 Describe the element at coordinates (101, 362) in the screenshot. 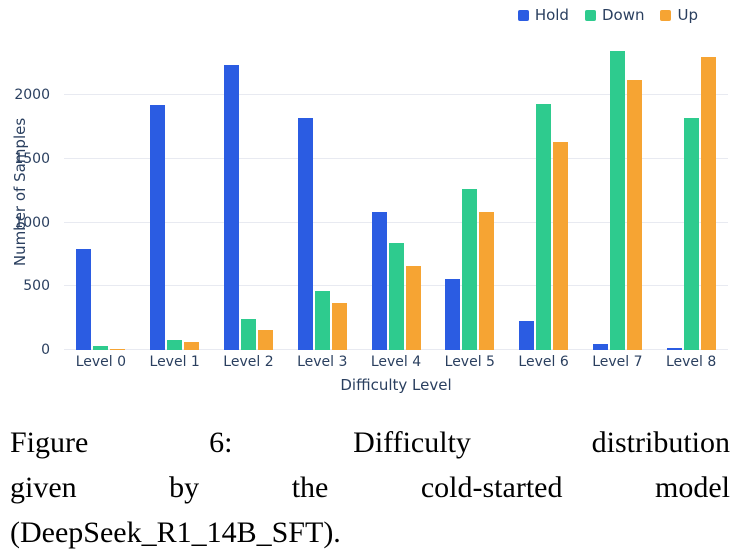

I see `x-tick-label: Level 0` at that location.